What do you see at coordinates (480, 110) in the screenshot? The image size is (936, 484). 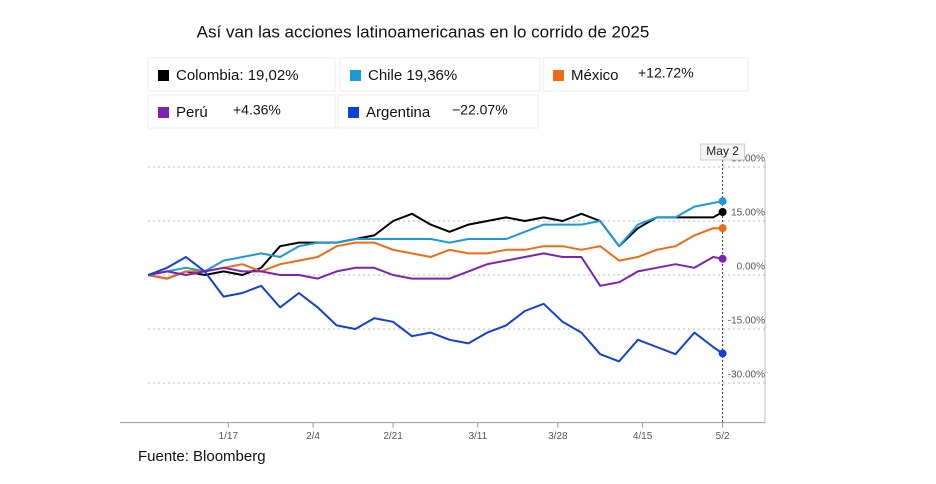 I see `legend-change: −22.07%` at bounding box center [480, 110].